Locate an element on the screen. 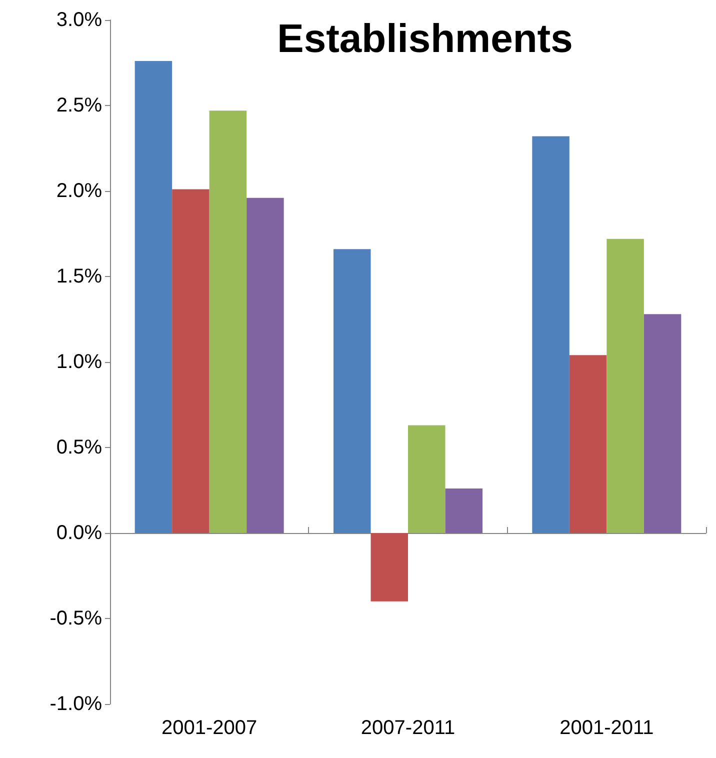 Image resolution: width=716 pixels, height=758 pixels. y-tick-label: 0.5% is located at coordinates (79, 447).